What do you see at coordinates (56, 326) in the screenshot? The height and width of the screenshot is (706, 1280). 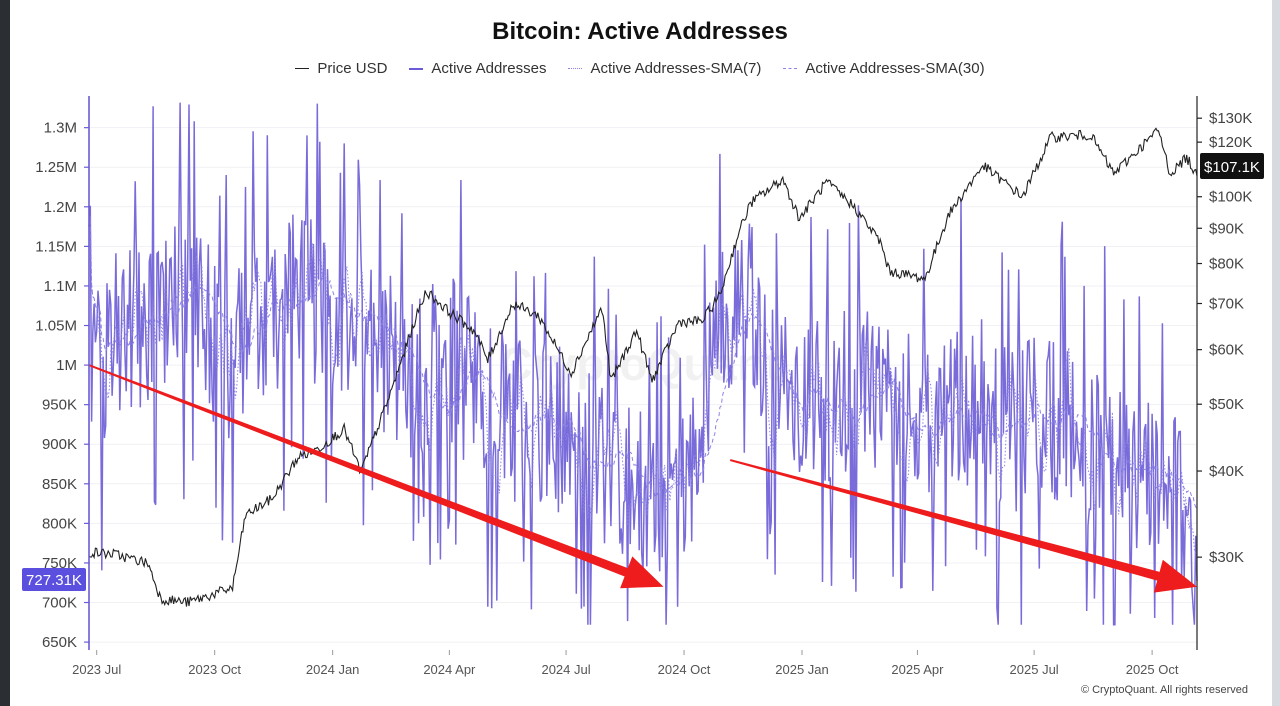 I see `left-tick-label-5: 1.05M` at bounding box center [56, 326].